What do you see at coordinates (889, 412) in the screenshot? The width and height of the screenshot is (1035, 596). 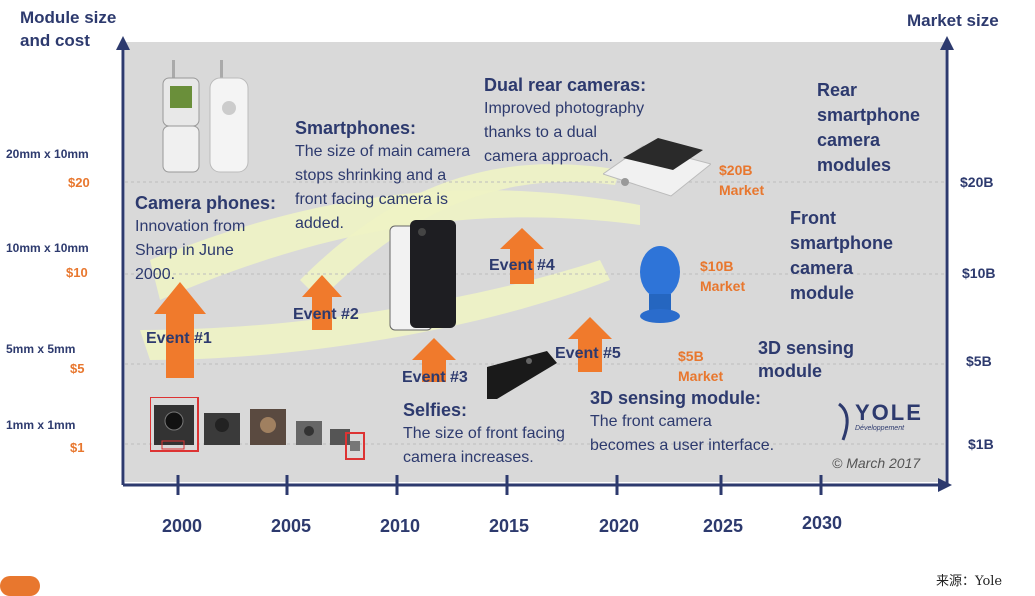 I see `yole-logo-text: YOLE` at bounding box center [889, 412].